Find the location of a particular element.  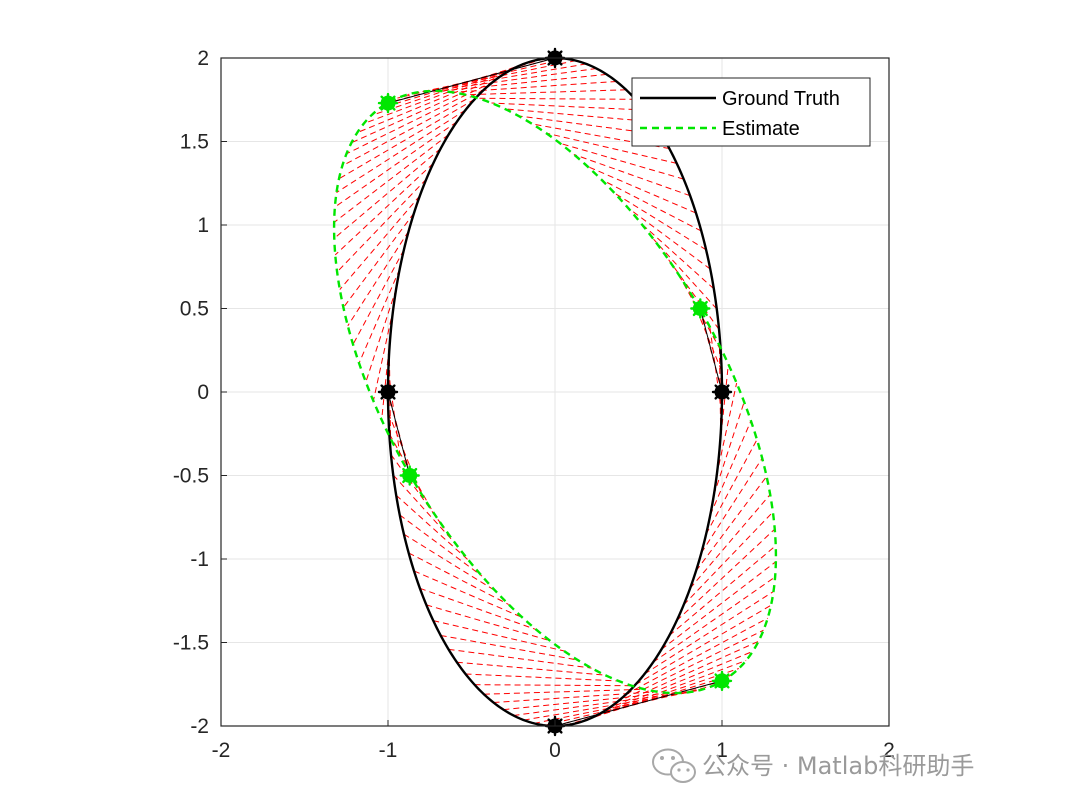

y-tick-label: -0.5 is located at coordinates (191, 476).